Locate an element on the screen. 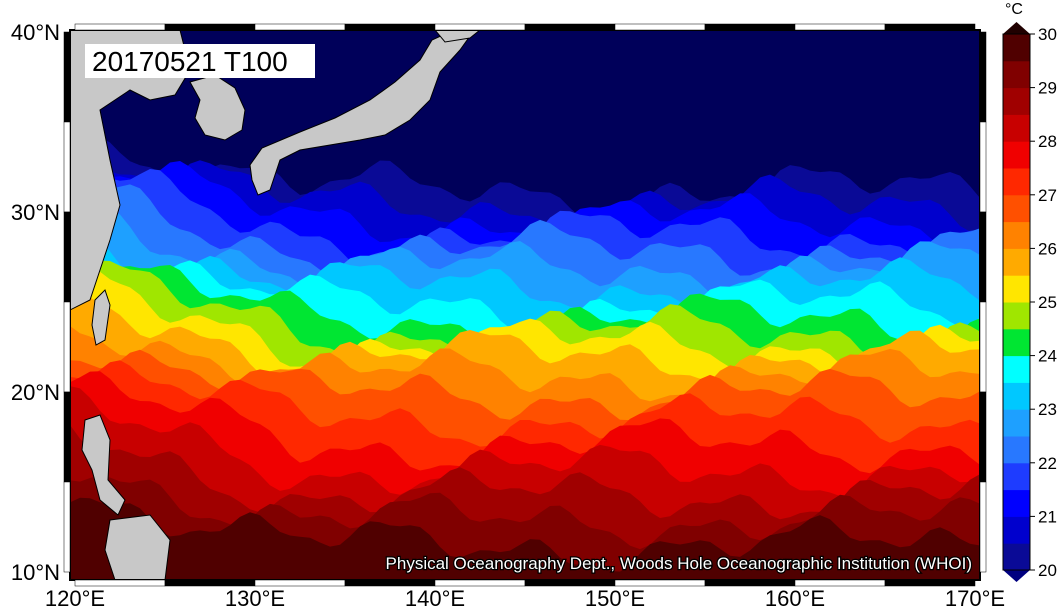 The width and height of the screenshot is (1061, 615). x-tick-label: 120°E is located at coordinates (75, 598).